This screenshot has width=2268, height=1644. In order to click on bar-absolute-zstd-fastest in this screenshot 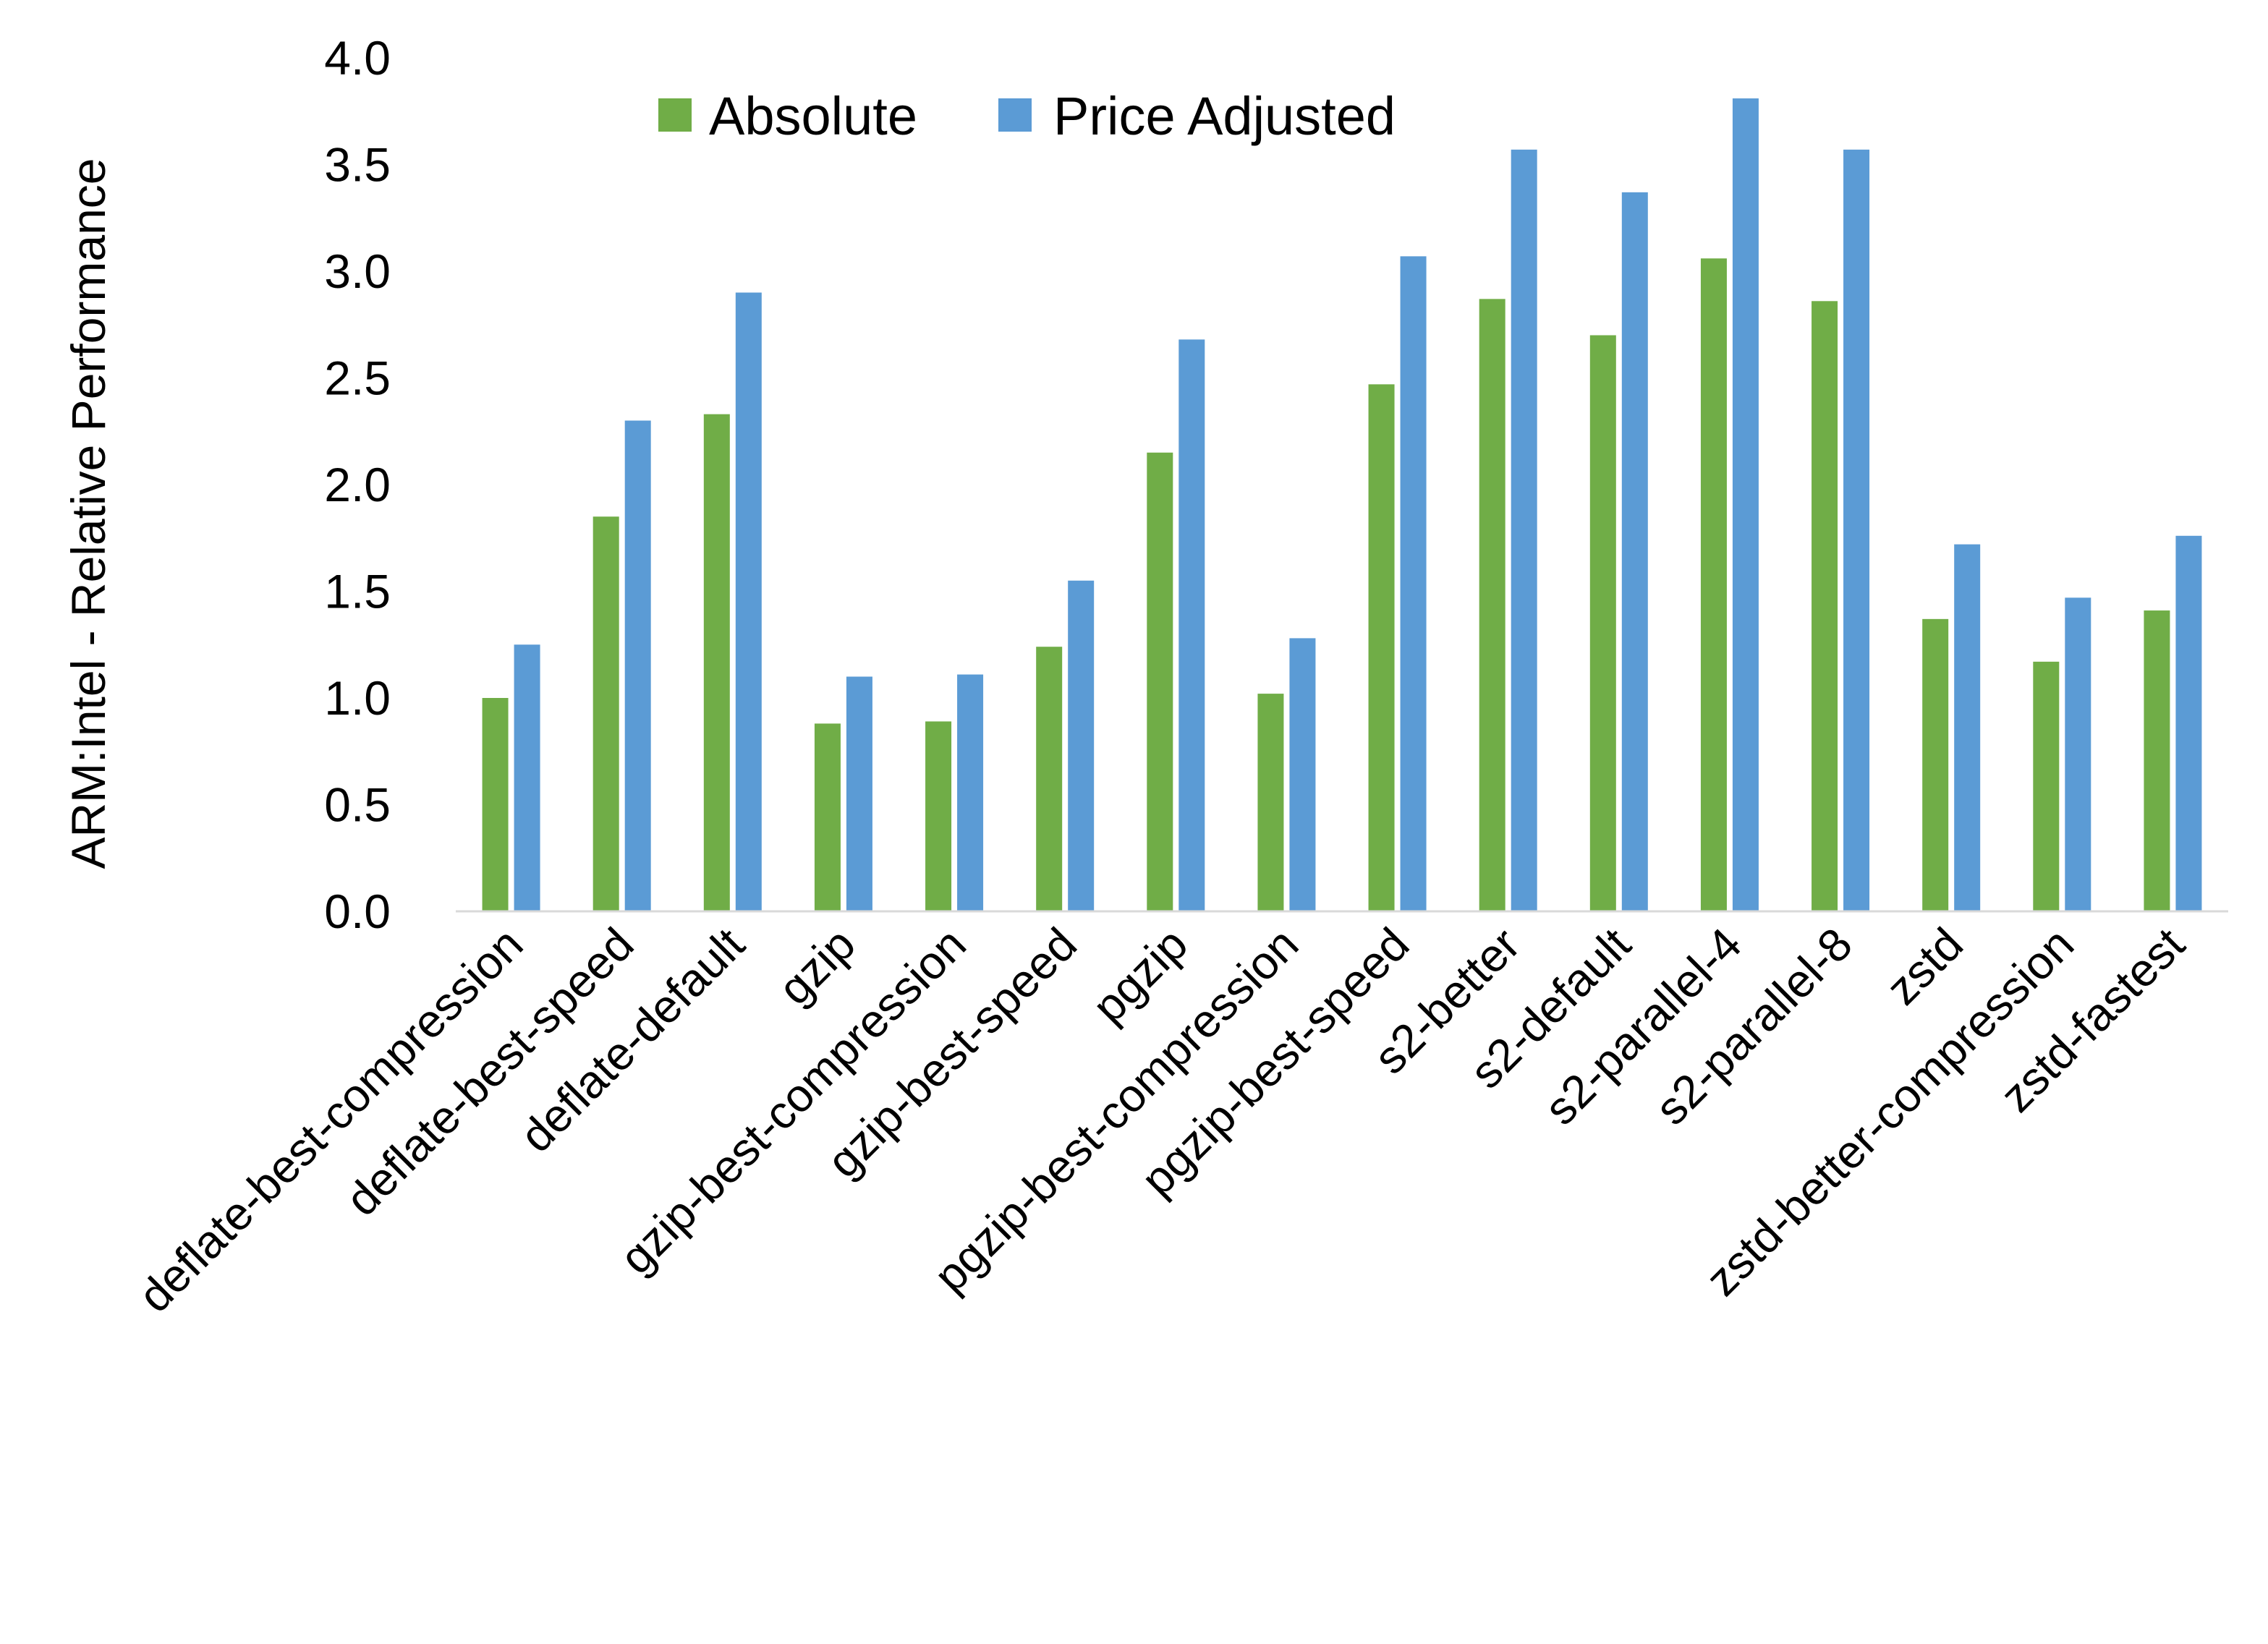, I will do `click(2157, 760)`.